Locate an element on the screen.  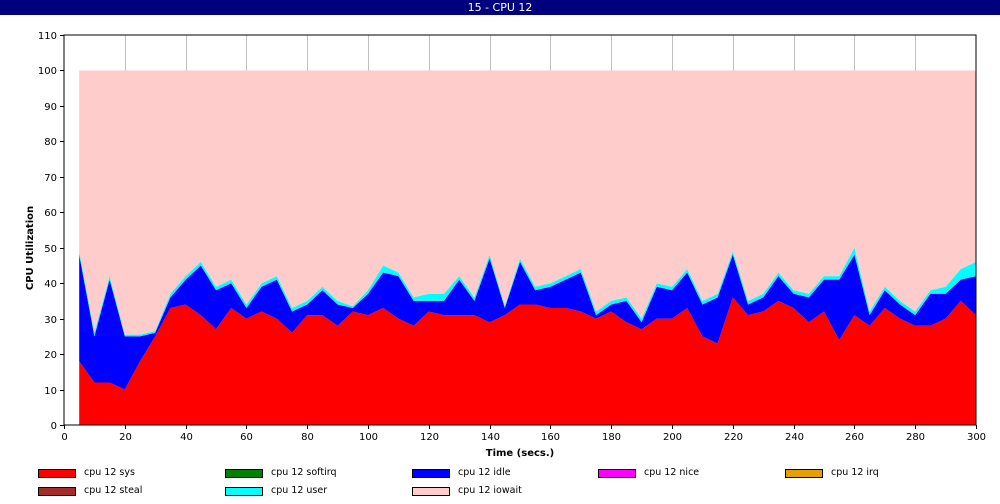
y-tick-label: 0 is located at coordinates (54, 426).